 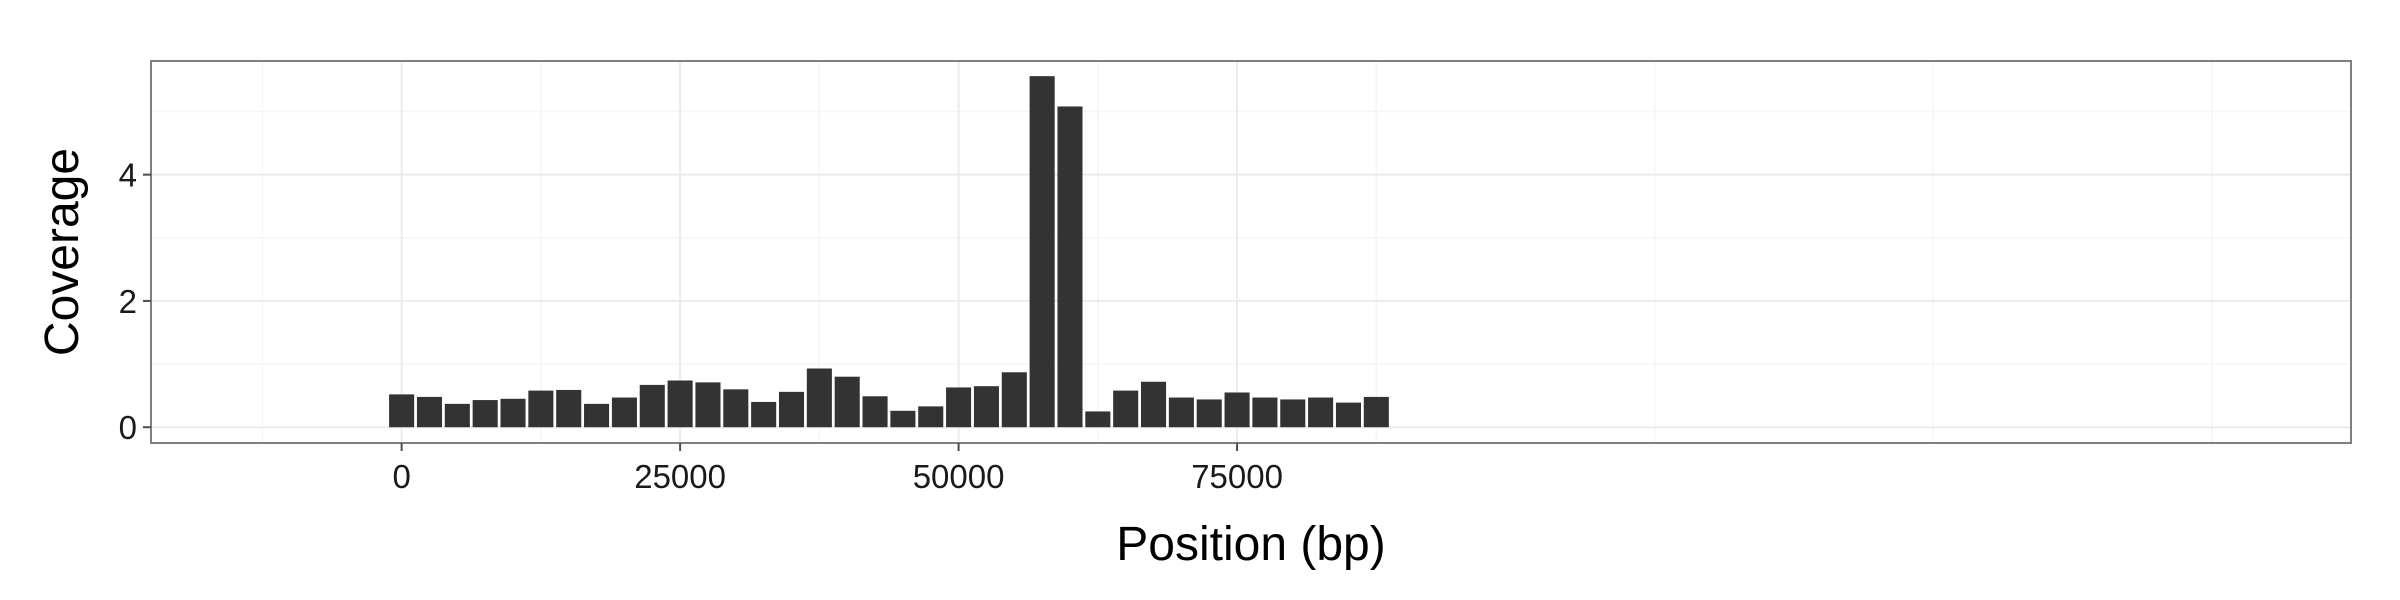 I want to click on y-tick-label: 2, so click(x=128, y=301).